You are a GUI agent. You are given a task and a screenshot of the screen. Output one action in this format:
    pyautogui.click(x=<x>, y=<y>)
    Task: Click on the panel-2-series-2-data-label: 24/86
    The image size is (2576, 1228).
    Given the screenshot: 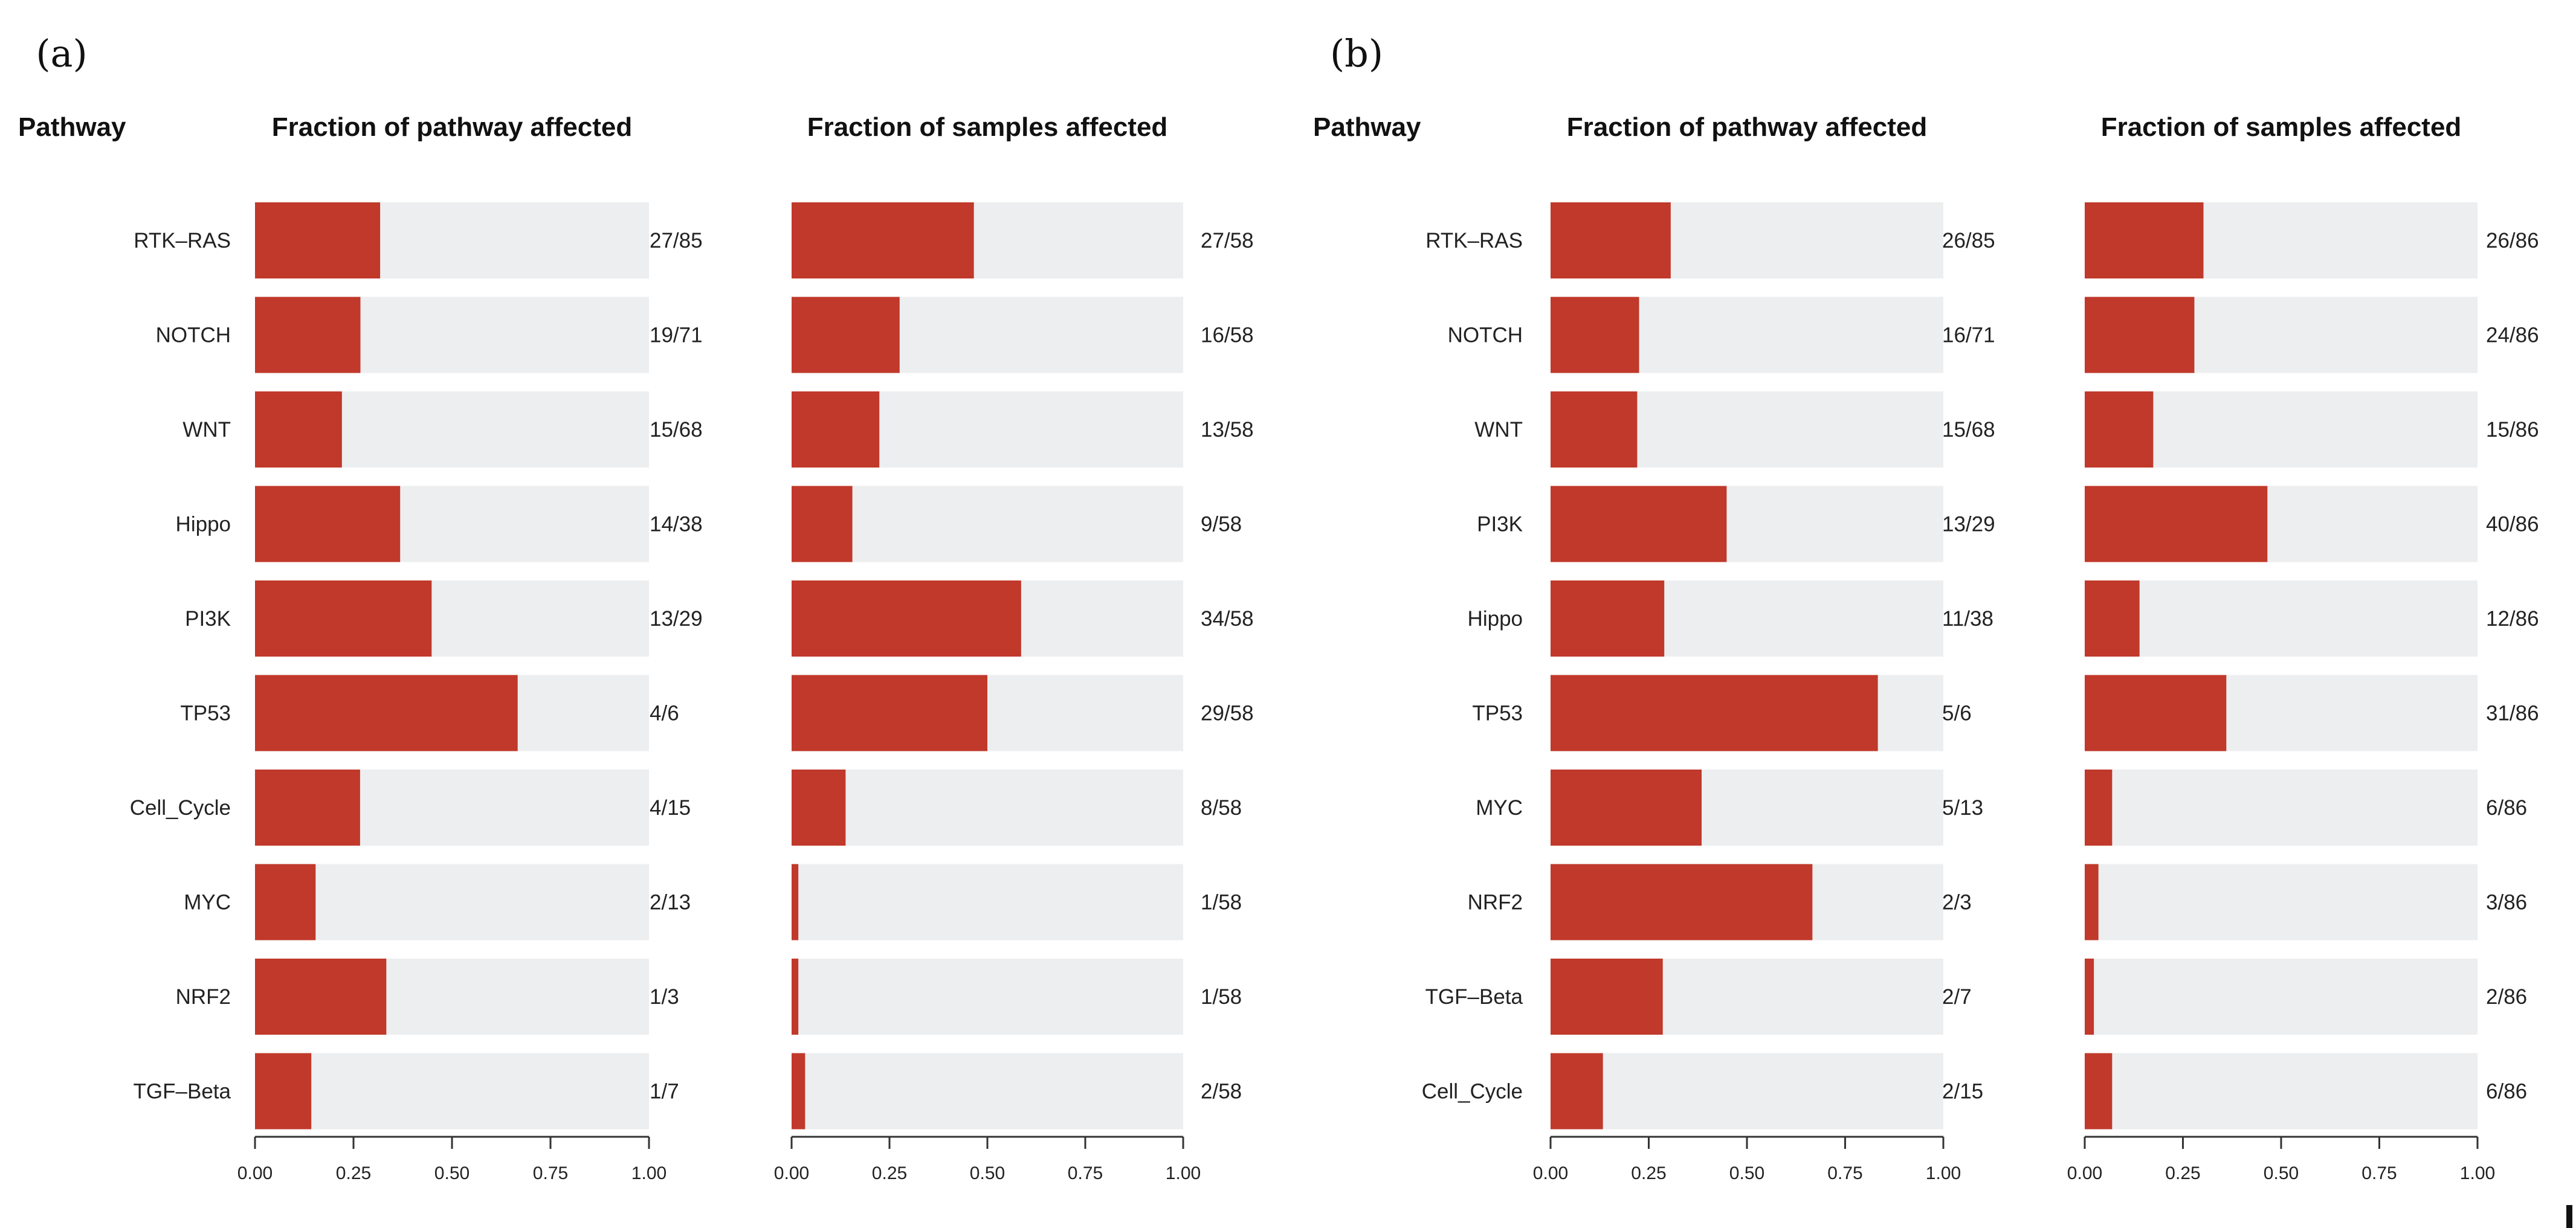 What is the action you would take?
    pyautogui.click(x=2512, y=335)
    